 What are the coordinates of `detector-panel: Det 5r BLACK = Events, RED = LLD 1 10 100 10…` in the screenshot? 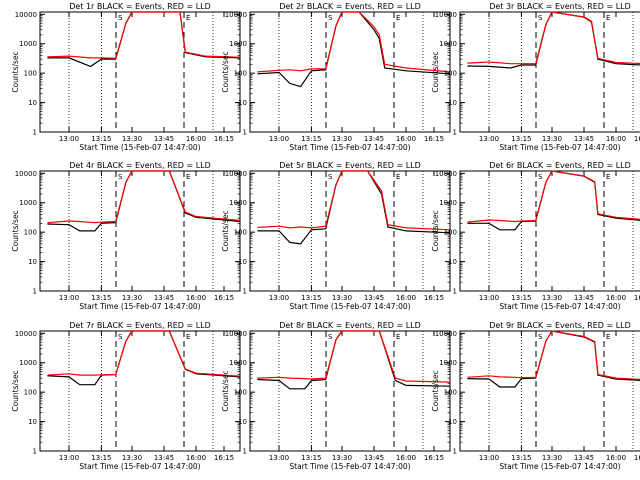 It's located at (336, 236).